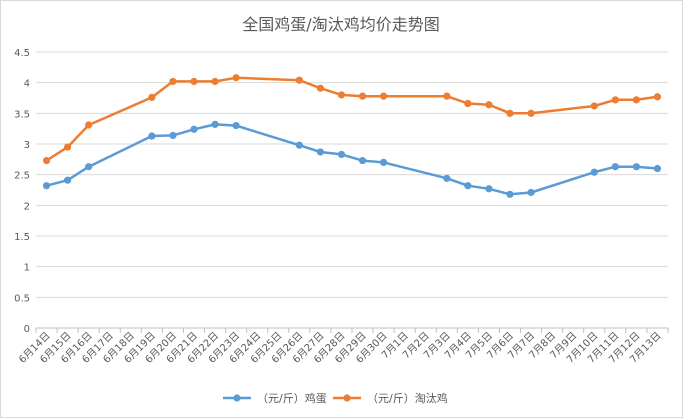 The width and height of the screenshot is (683, 418). Describe the element at coordinates (27, 206) in the screenshot. I see `y-tick-label: 2` at that location.